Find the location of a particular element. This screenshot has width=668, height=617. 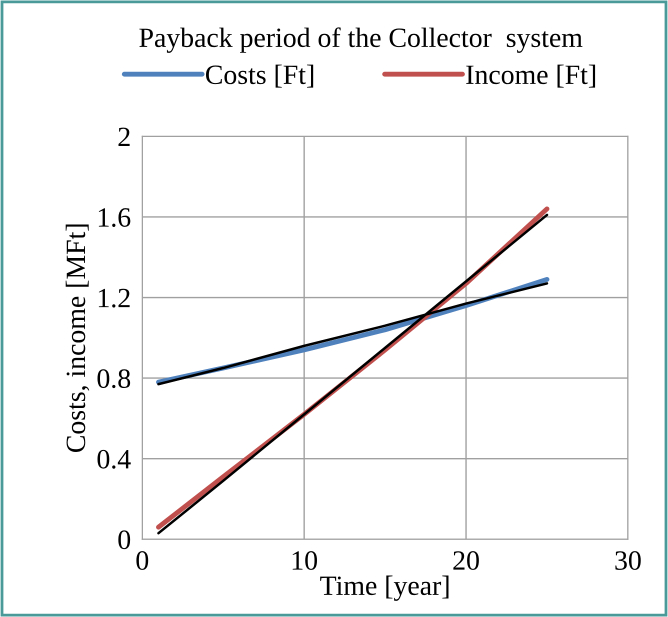

x-tick-label: 0 is located at coordinates (142, 560).